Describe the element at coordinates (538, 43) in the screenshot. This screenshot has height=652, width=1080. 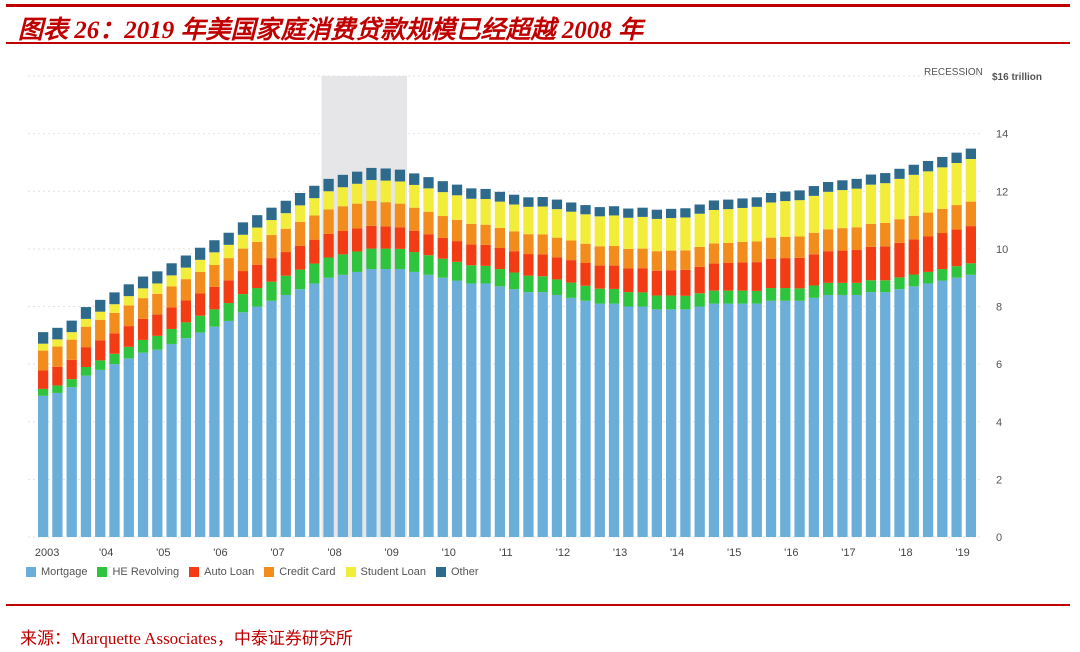
I see `title-bottom-rule` at that location.